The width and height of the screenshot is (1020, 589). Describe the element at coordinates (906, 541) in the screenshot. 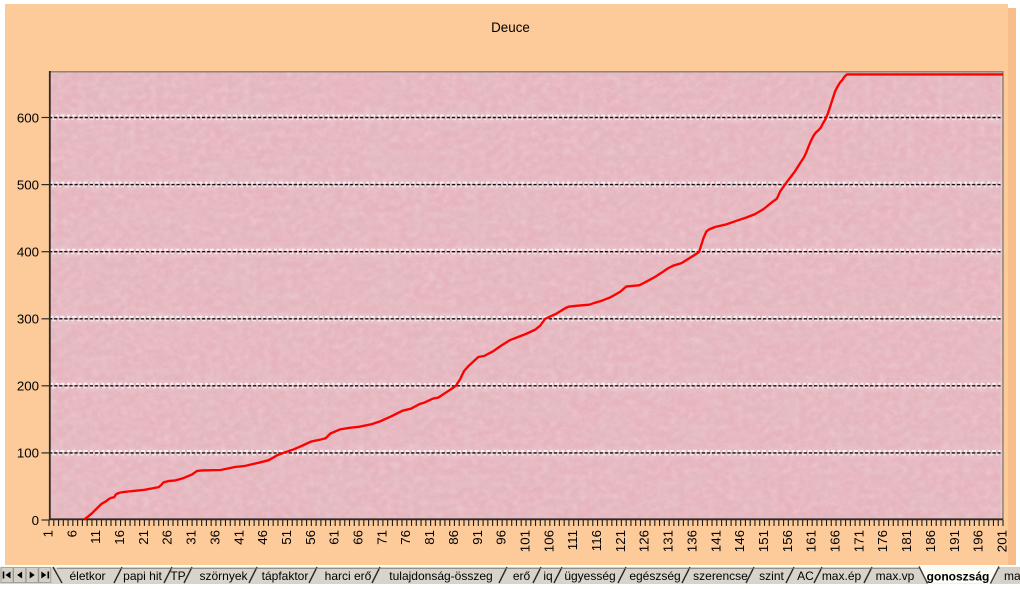

I see `svg-text: 181` at that location.